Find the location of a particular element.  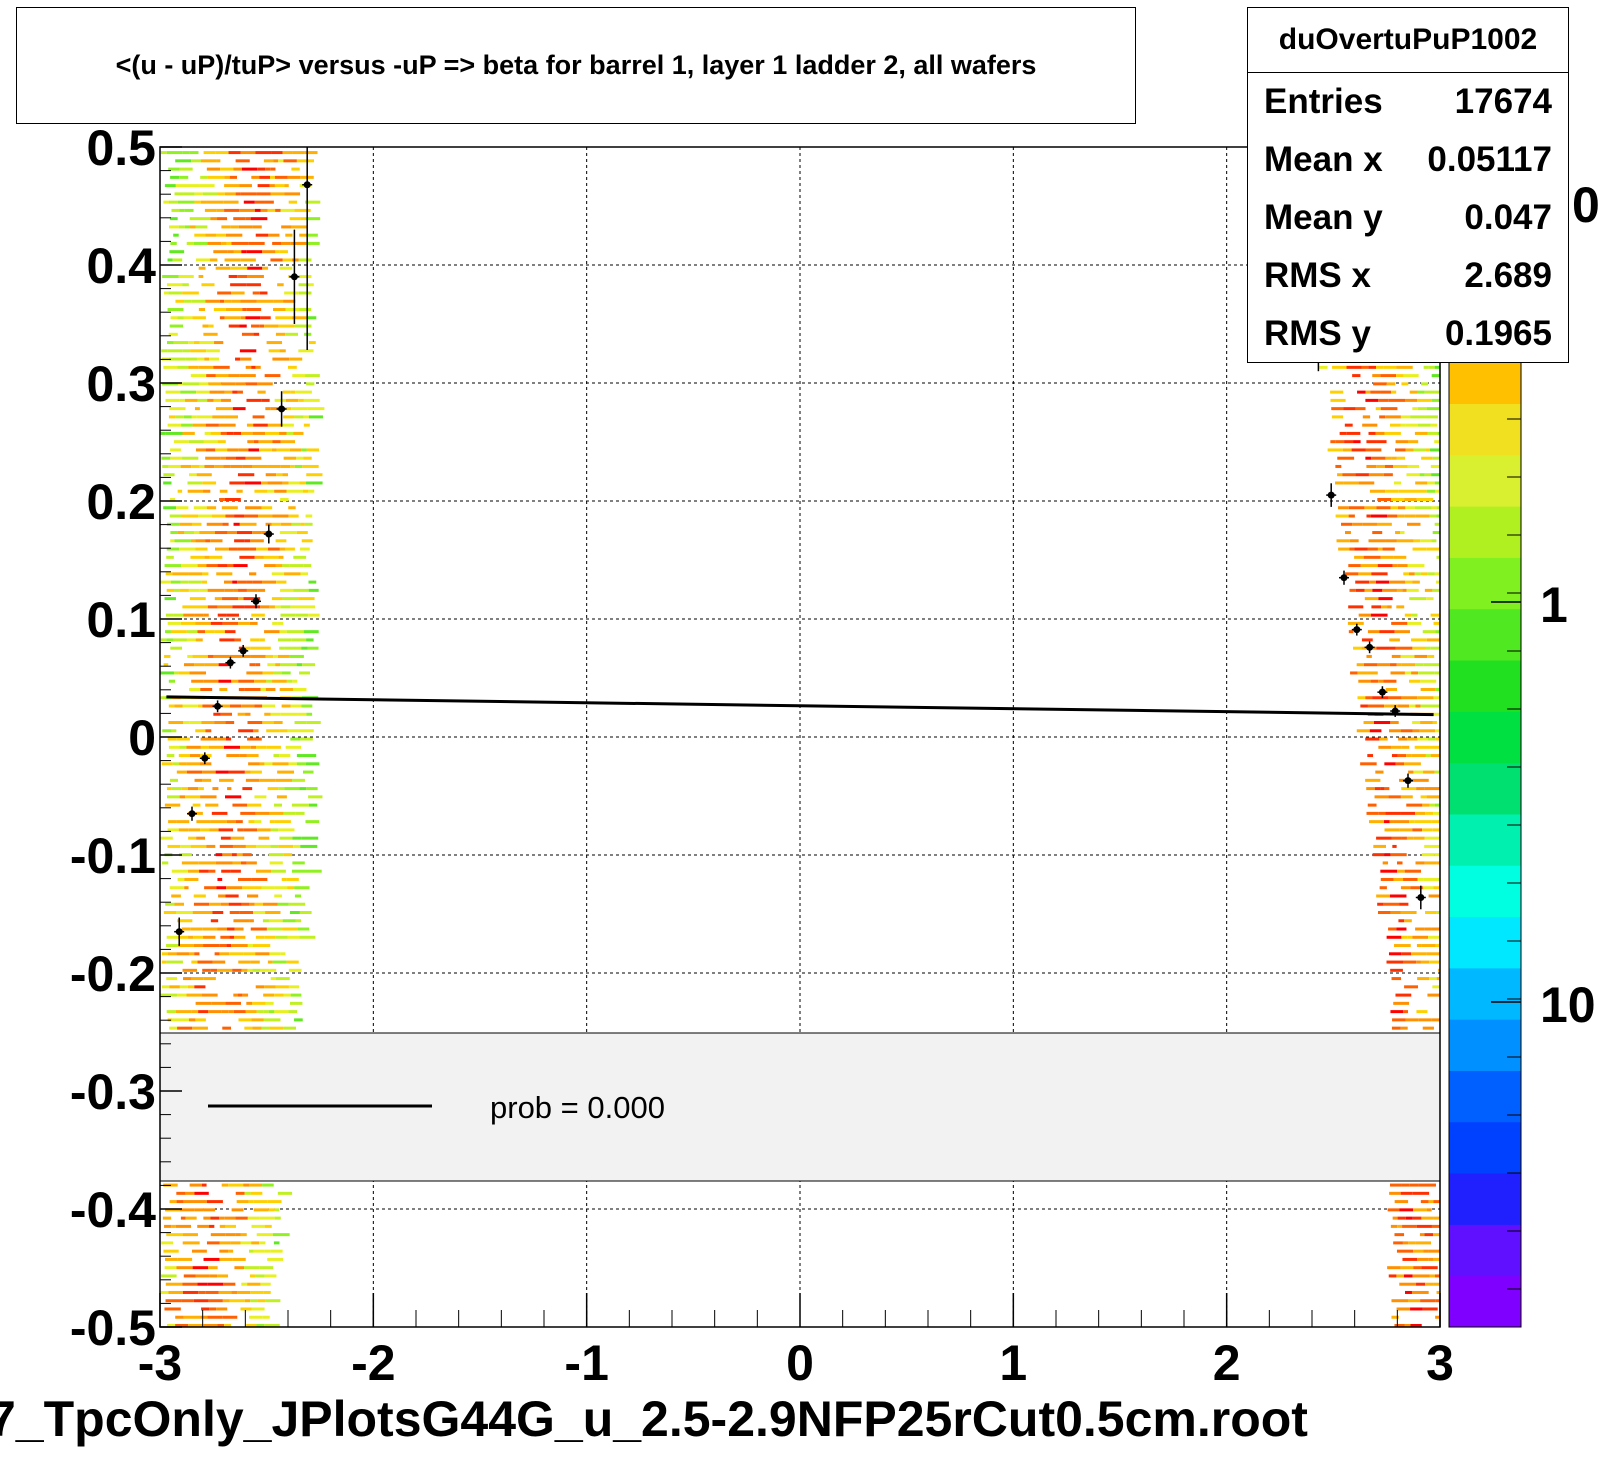

colorbar-segment is located at coordinates (1485, 891).